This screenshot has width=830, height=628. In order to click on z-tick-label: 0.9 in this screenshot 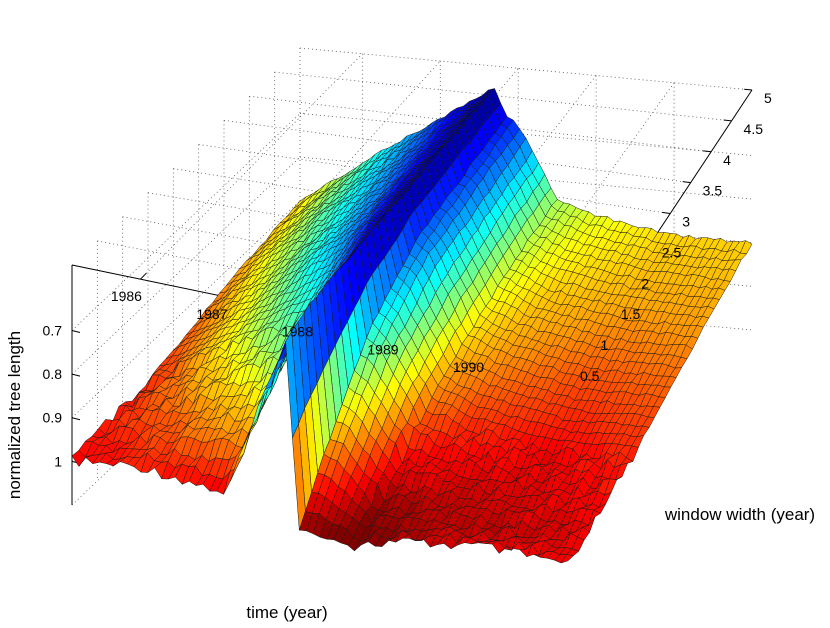, I will do `click(53, 418)`.